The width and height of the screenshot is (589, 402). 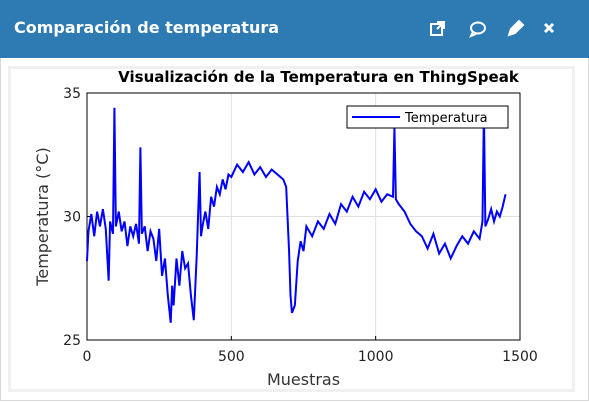 I want to click on x-tick-label: 500, so click(x=231, y=357).